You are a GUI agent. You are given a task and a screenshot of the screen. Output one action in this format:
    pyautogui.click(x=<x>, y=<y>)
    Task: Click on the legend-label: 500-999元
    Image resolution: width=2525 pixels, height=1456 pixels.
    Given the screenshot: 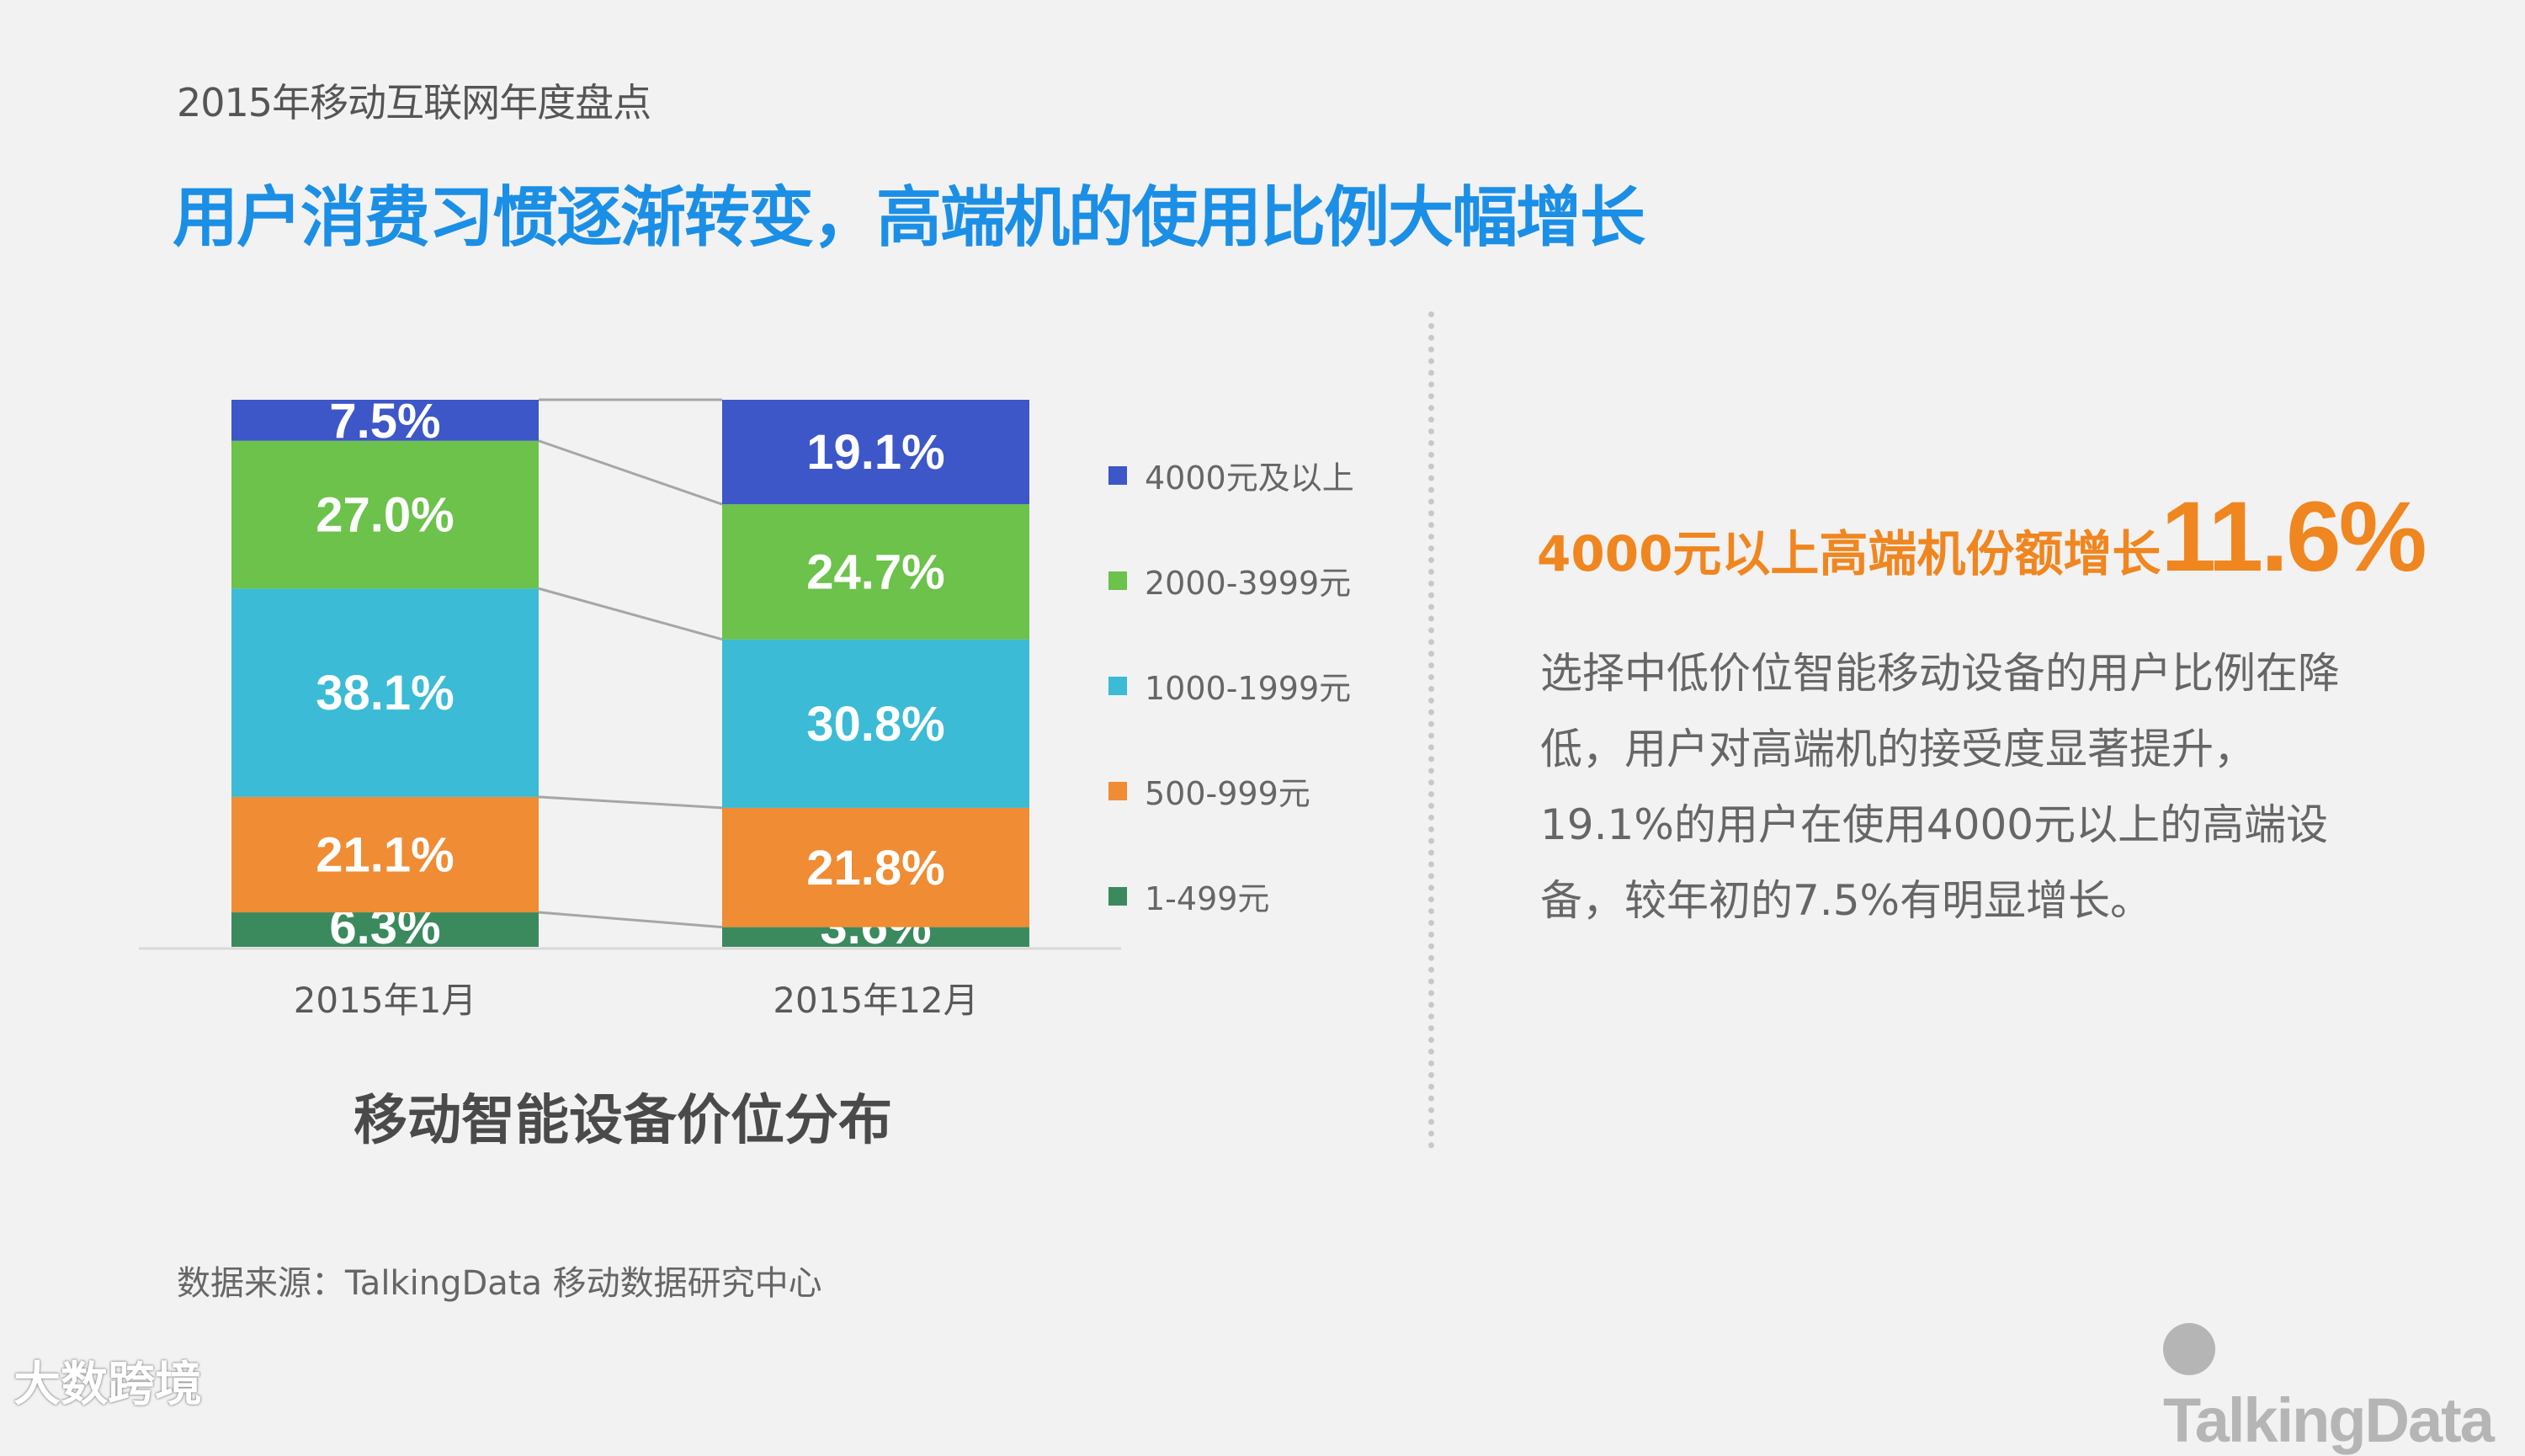 What is the action you would take?
    pyautogui.click(x=1227, y=793)
    